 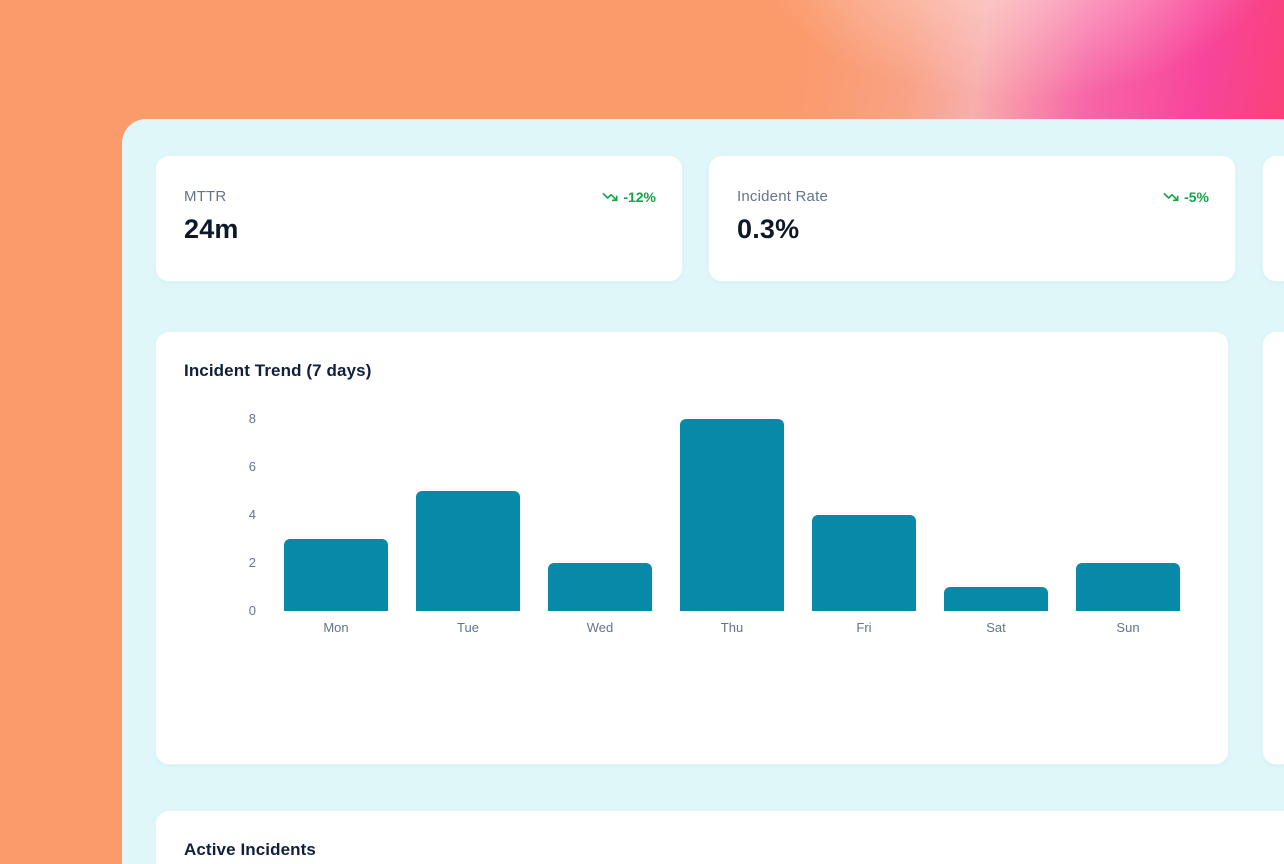 I want to click on bar-thu, so click(x=732, y=515).